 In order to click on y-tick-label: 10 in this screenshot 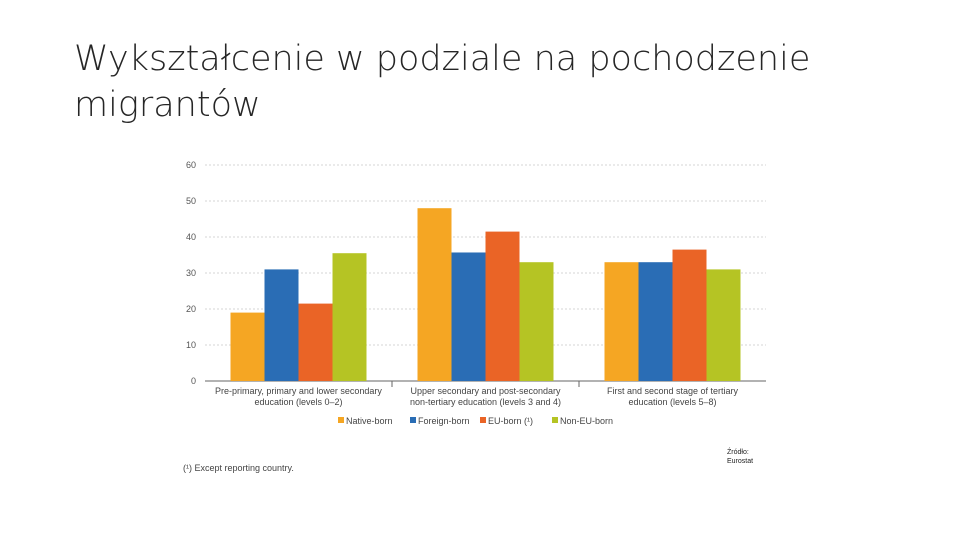, I will do `click(191, 345)`.